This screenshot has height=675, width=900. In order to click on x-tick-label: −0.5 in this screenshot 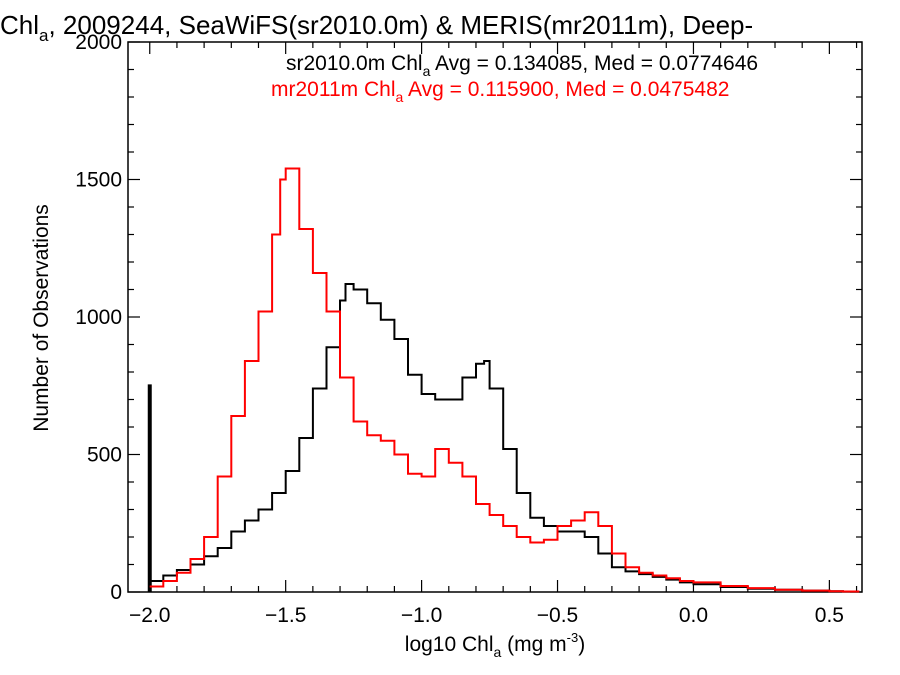, I will do `click(557, 615)`.